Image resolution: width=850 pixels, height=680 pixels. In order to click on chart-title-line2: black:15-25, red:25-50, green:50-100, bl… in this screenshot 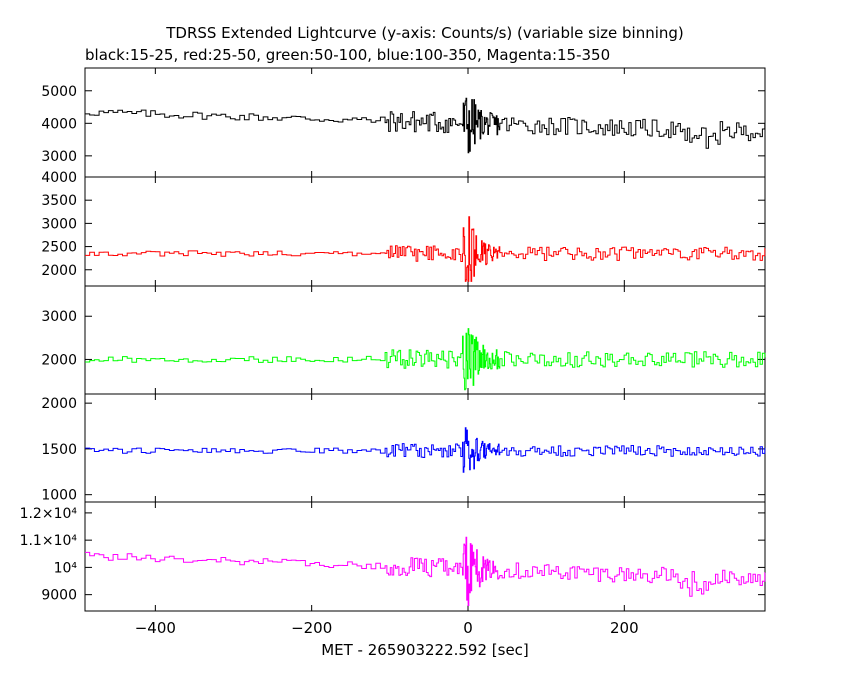, I will do `click(347, 55)`.